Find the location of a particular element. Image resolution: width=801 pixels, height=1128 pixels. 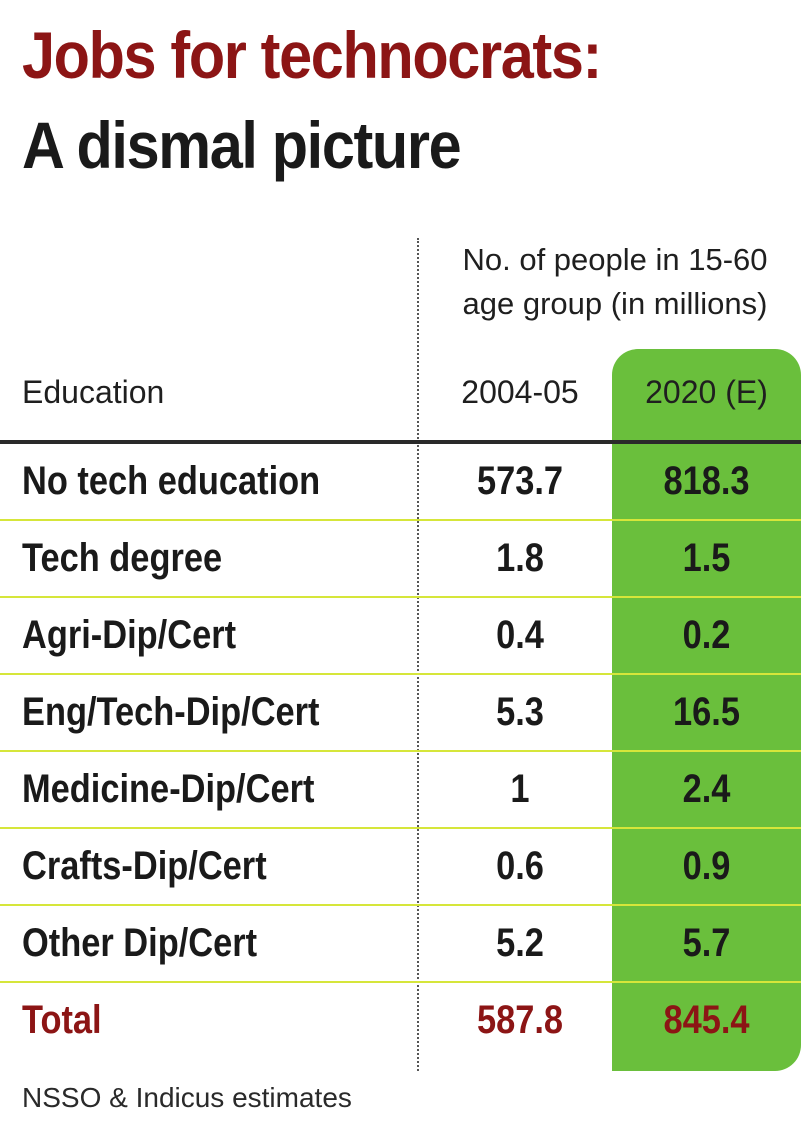

source-note: NSSO & Indicus estimates is located at coordinates (187, 1097).